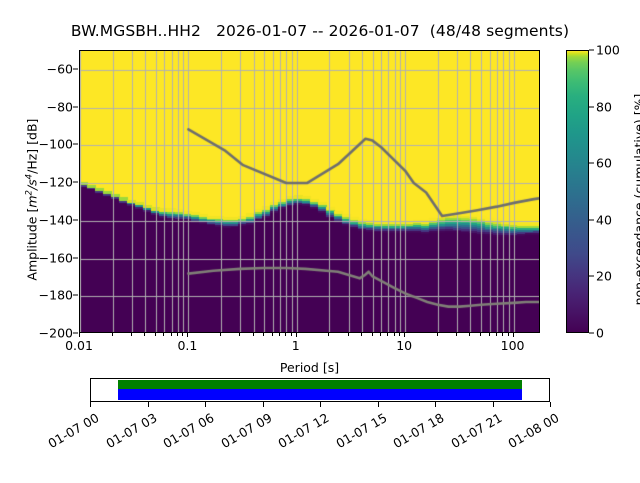 This screenshot has height=483, width=640. I want to click on x-axis-tick-label: 10, so click(404, 345).